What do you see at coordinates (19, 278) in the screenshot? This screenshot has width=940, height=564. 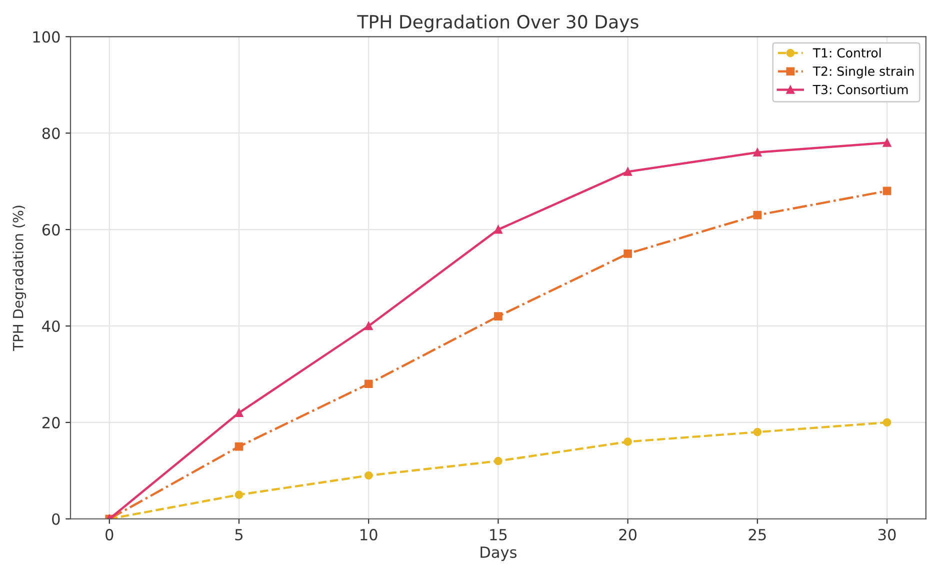 I see `y-axis-title: TPH Degradation (%)` at bounding box center [19, 278].